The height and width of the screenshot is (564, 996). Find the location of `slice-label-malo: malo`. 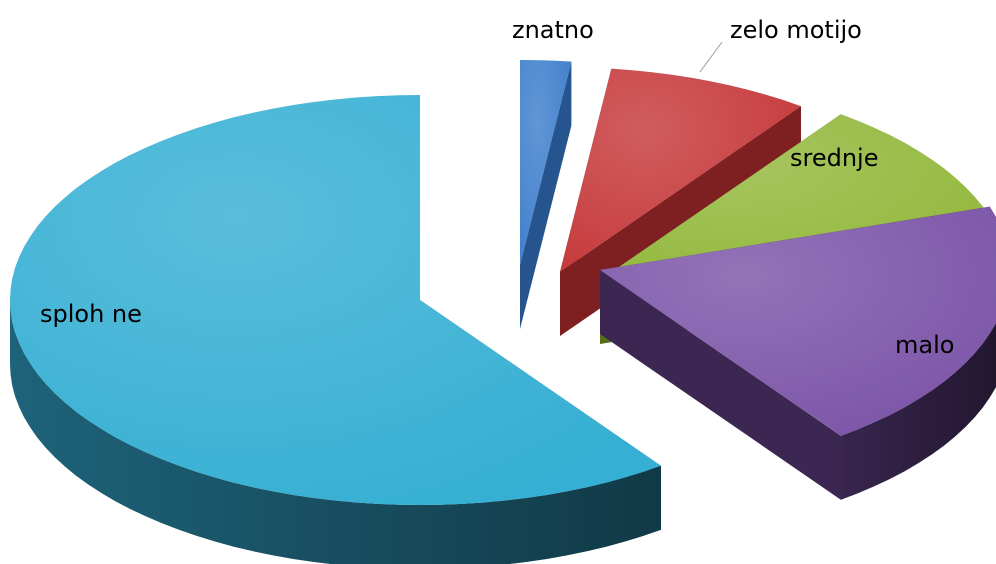

slice-label-malo: malo is located at coordinates (924, 345).